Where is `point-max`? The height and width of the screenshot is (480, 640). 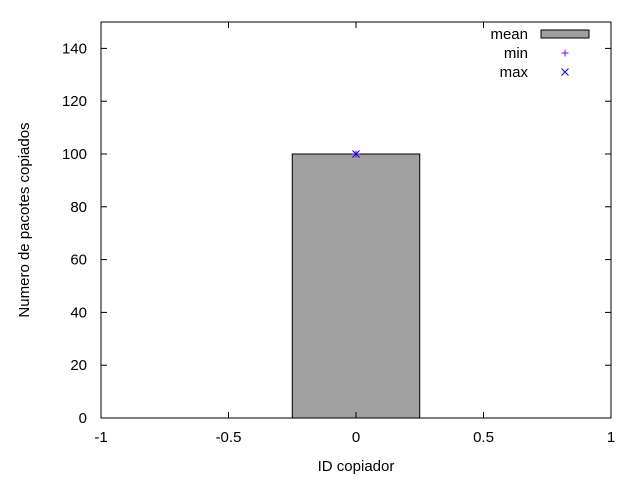
point-max is located at coordinates (356, 154).